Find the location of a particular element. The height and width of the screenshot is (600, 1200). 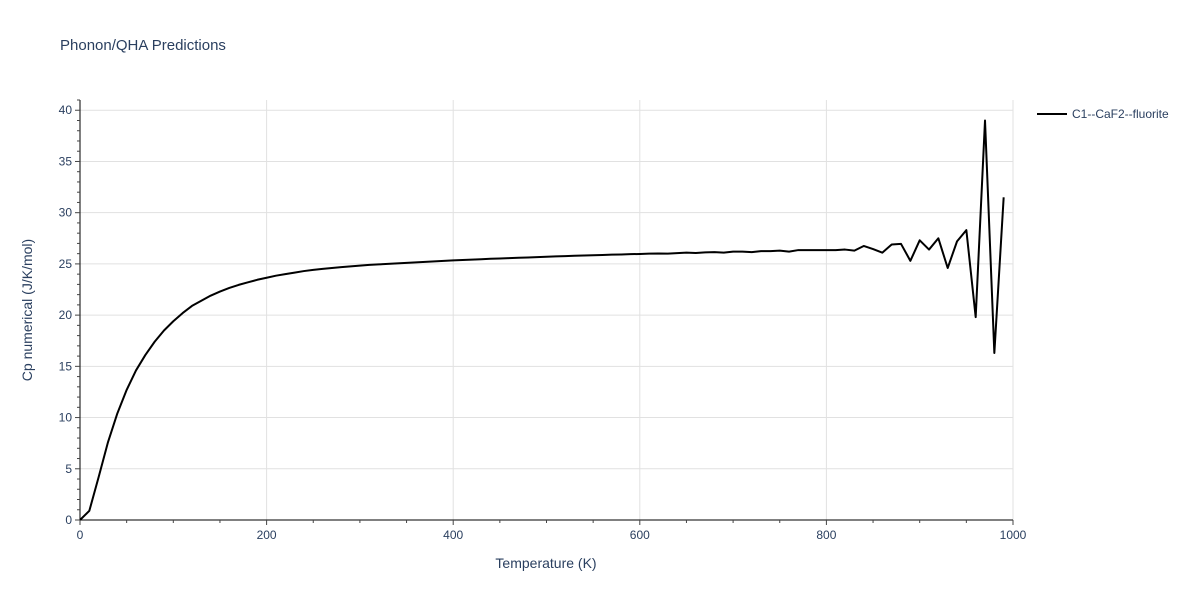

y-tick-label: 20 is located at coordinates (66, 315).